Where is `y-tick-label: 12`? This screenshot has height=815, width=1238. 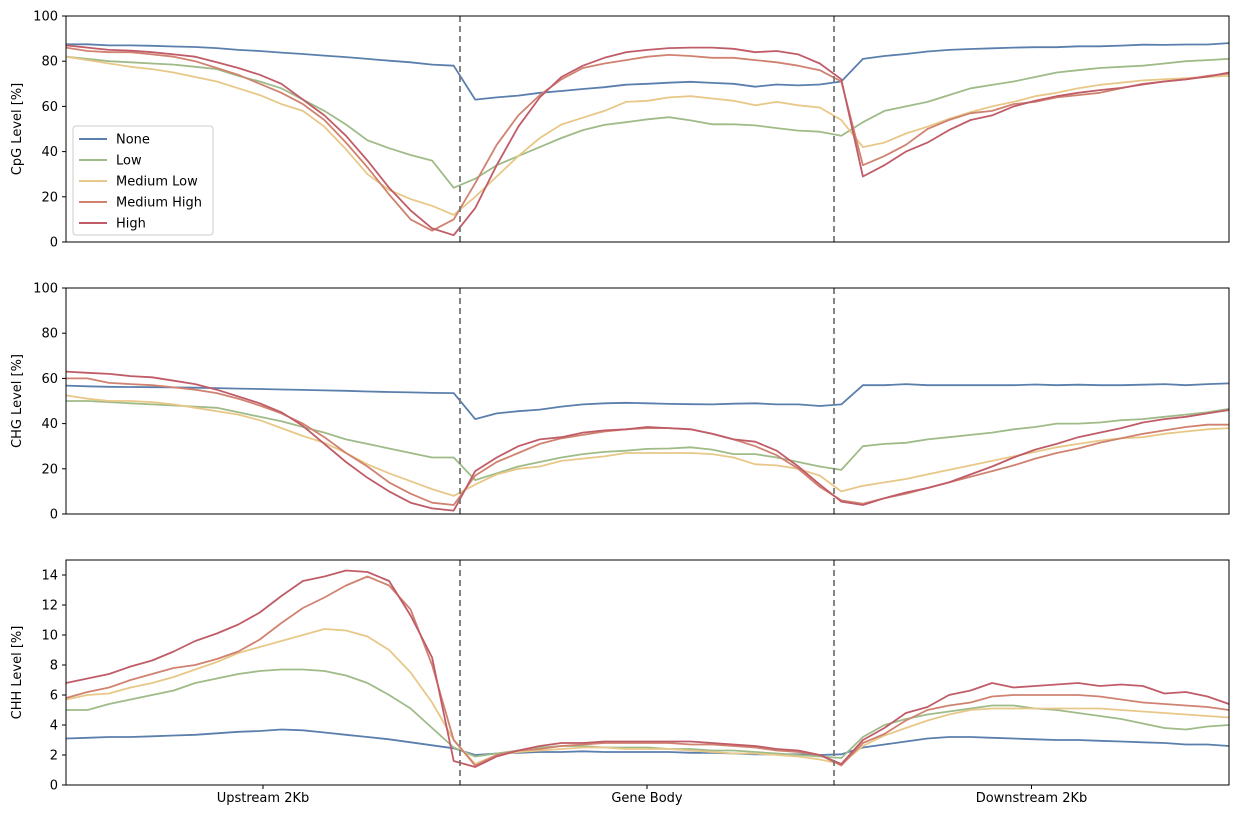
y-tick-label: 12 is located at coordinates (49, 606).